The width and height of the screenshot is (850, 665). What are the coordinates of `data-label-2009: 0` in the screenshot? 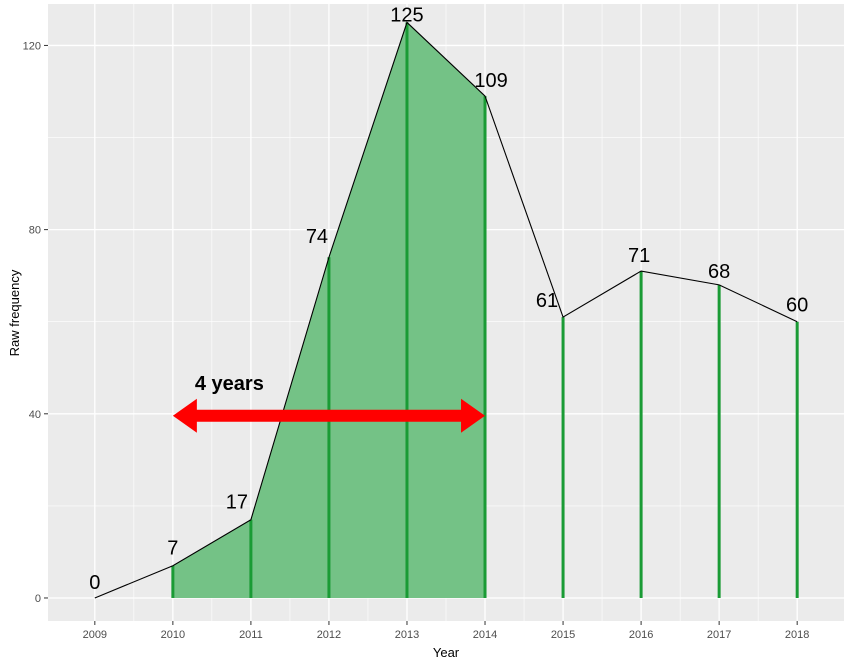 It's located at (94, 583).